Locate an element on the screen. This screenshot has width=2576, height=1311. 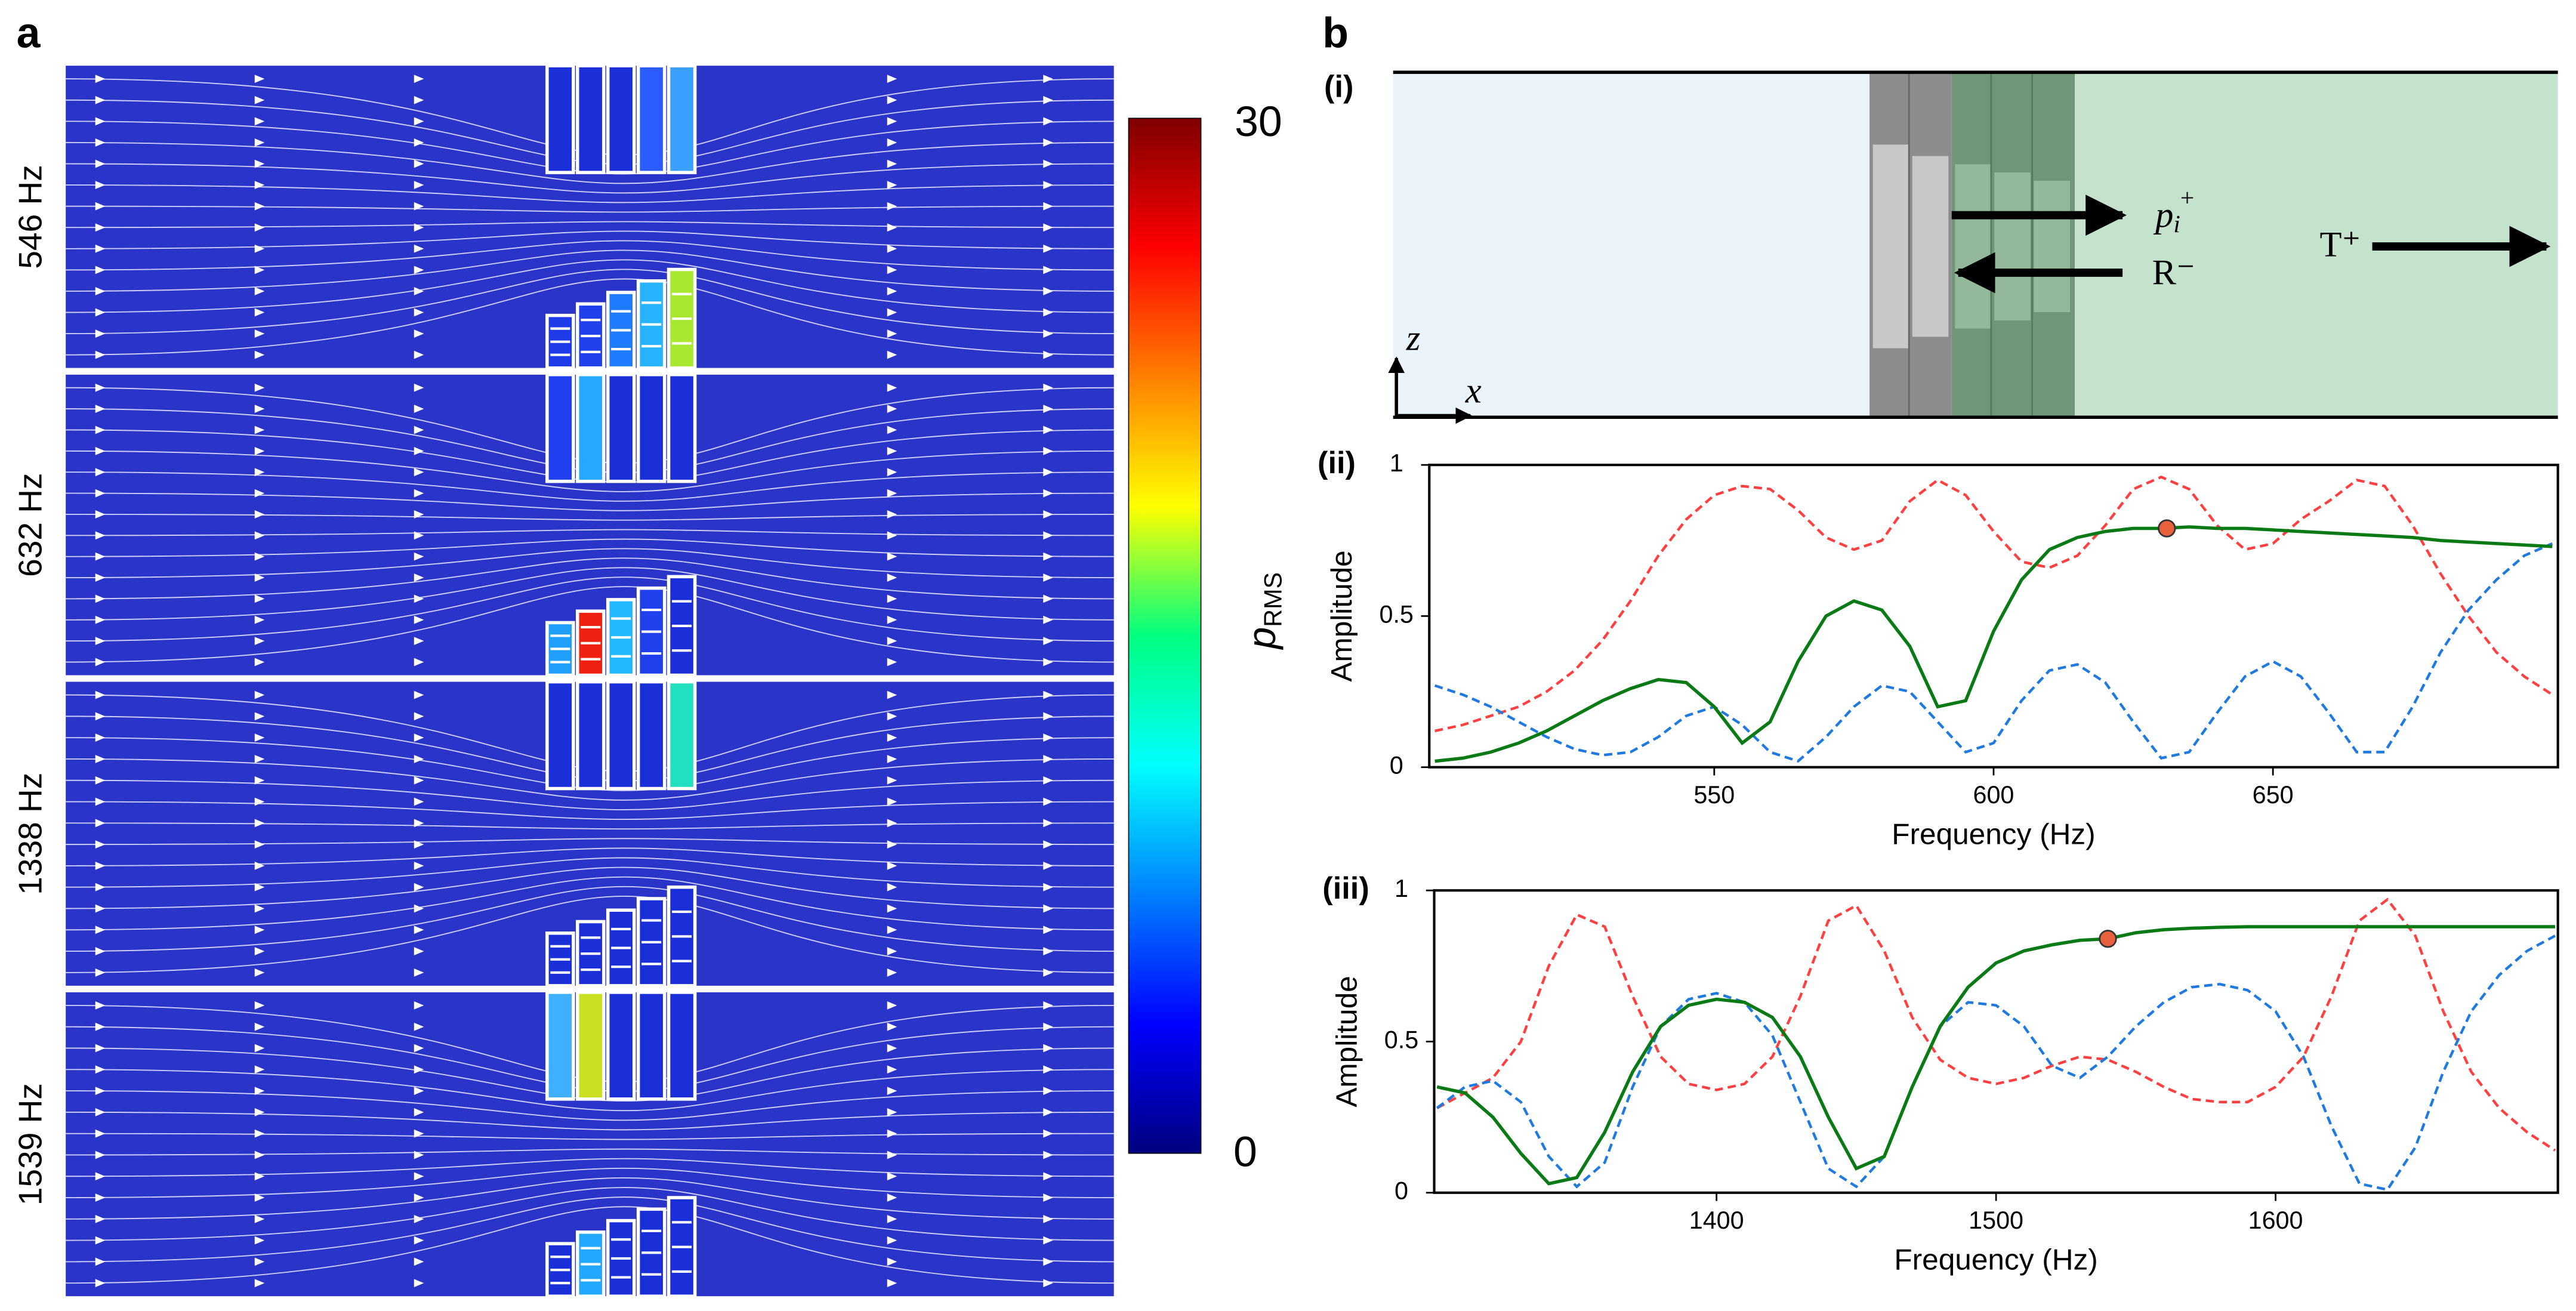
field-map: 1338 Hz is located at coordinates (563, 834).